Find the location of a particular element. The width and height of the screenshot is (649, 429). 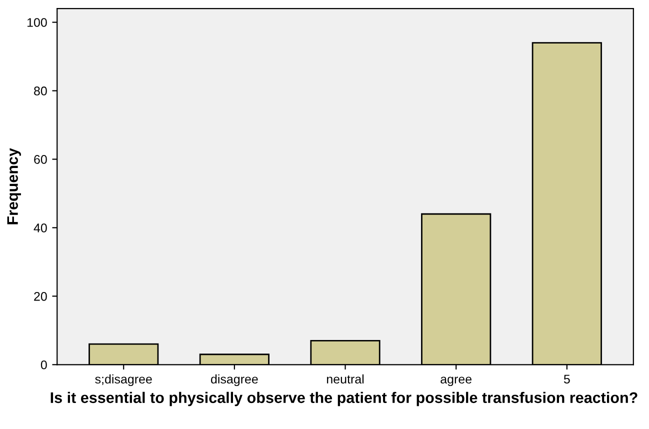

y-tick-label: 60 is located at coordinates (40, 159).